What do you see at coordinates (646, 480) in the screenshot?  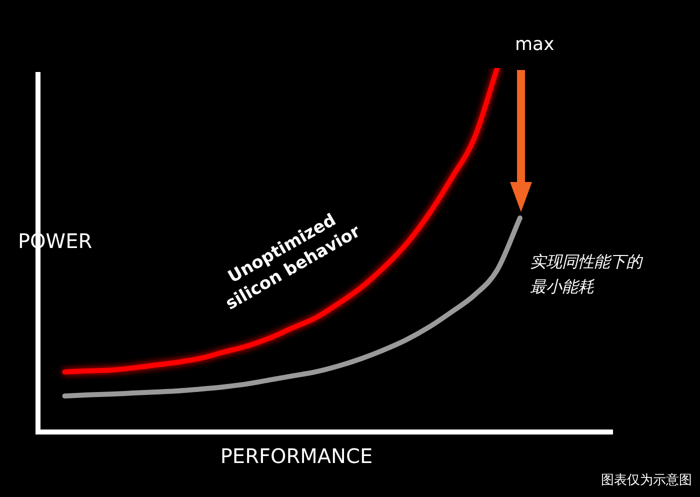 I see `text: 图表仅为示意图` at bounding box center [646, 480].